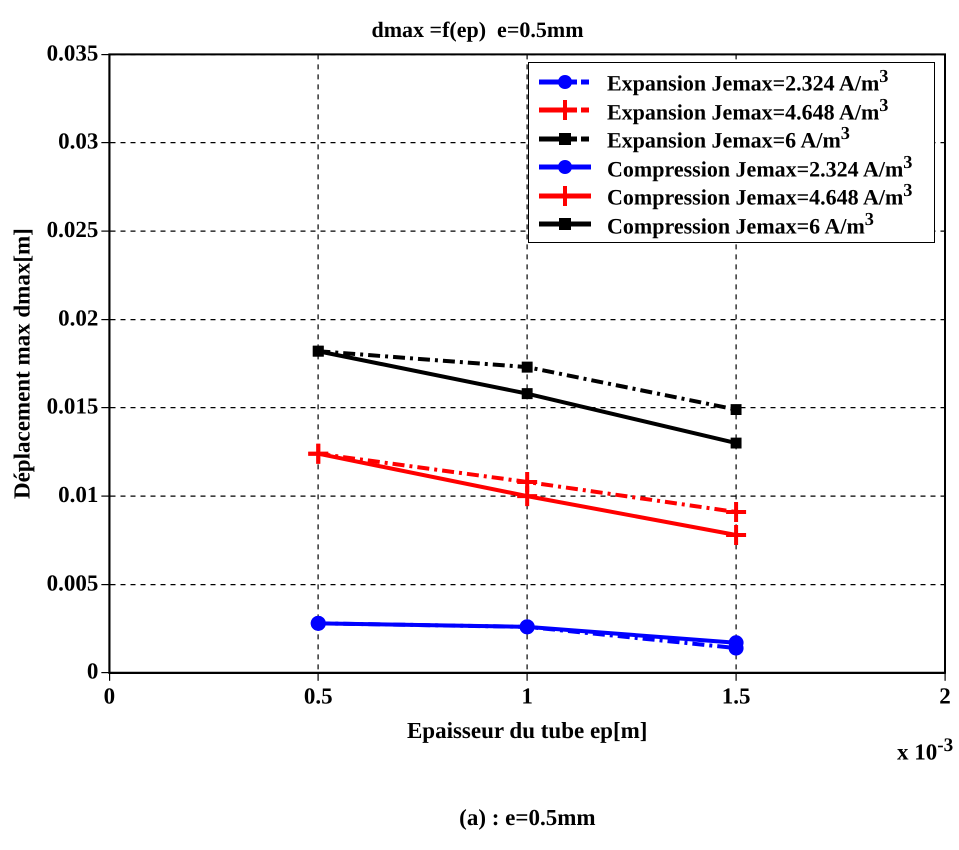 This screenshot has height=850, width=959. Describe the element at coordinates (747, 110) in the screenshot. I see `legend-label: Expansion Jemax=4.648 A/m$^{3}$` at that location.